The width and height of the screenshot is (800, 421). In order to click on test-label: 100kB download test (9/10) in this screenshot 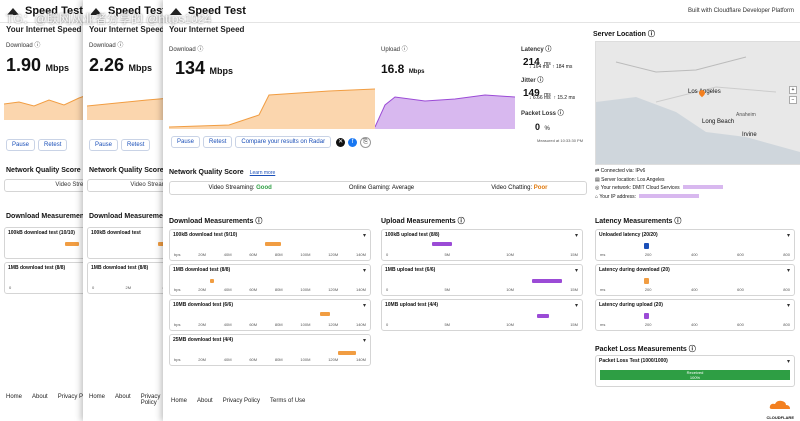, I will do `click(205, 235)`.